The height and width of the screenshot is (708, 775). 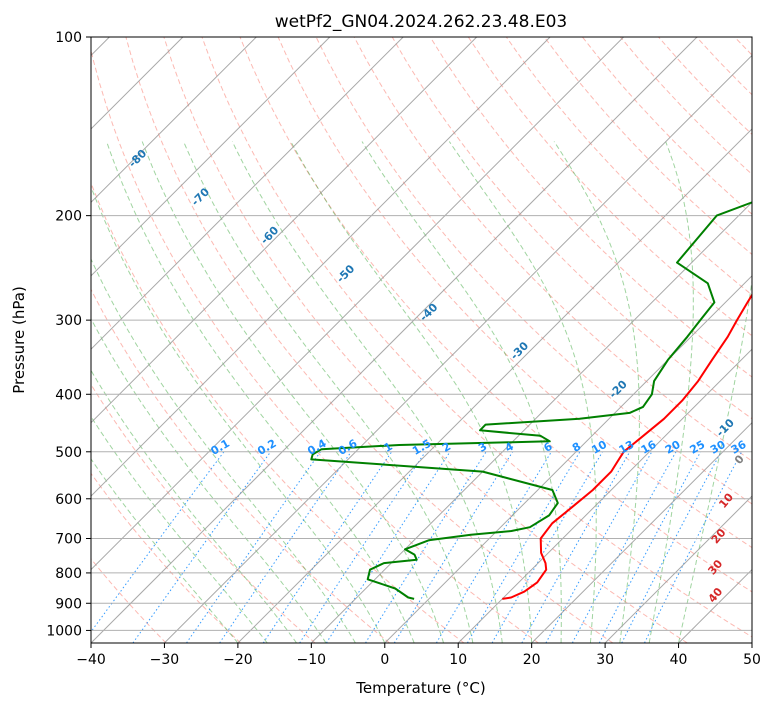 I want to click on x-tick-label: −30, so click(x=165, y=660).